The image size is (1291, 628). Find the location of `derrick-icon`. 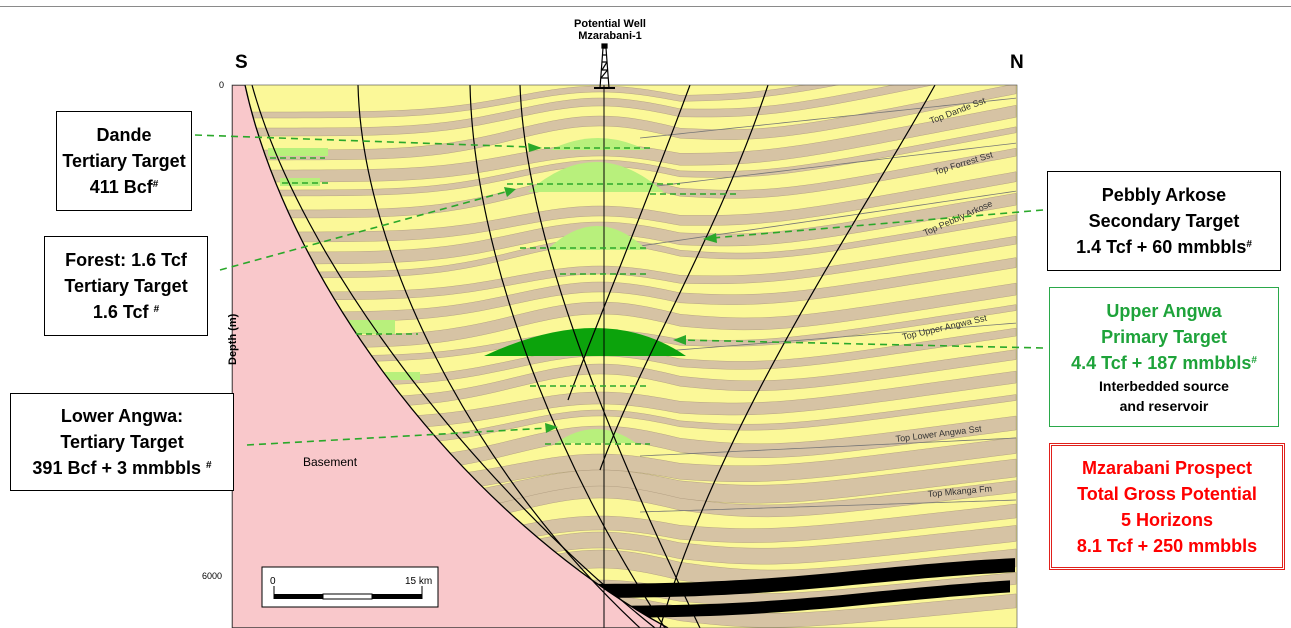

derrick-icon is located at coordinates (604, 66).